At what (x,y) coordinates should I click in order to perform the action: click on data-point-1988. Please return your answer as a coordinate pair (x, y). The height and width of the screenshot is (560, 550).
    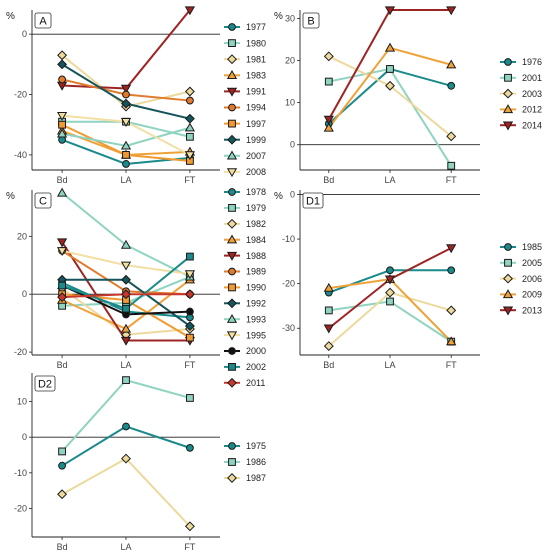
    Looking at the image, I should click on (126, 341).